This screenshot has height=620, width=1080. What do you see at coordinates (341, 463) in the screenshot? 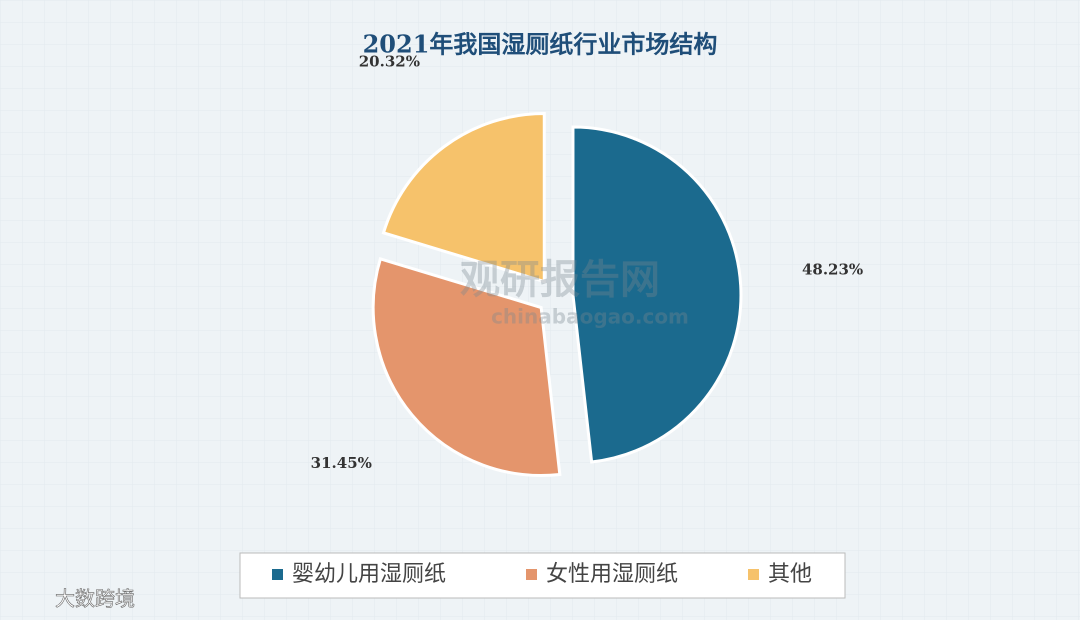
I see `data-label: 31.45%` at bounding box center [341, 463].